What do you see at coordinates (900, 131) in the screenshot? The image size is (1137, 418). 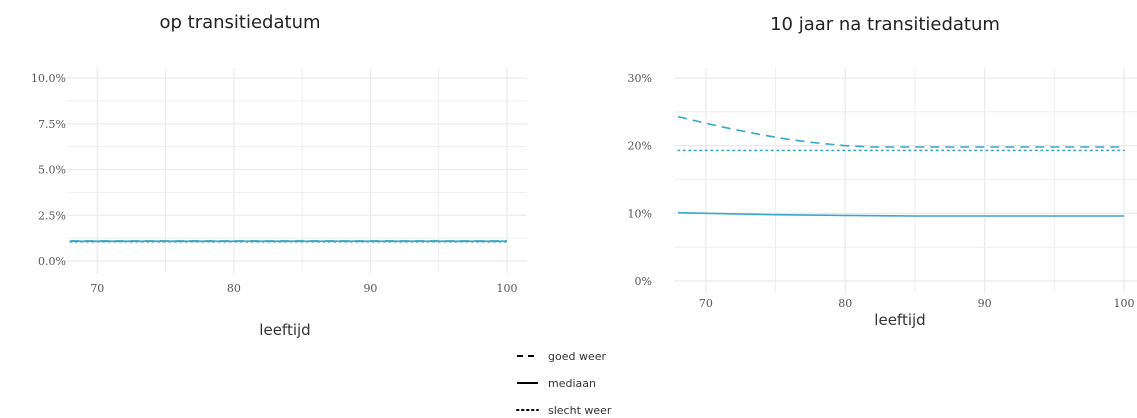 I see `series-line-goed-weer` at bounding box center [900, 131].